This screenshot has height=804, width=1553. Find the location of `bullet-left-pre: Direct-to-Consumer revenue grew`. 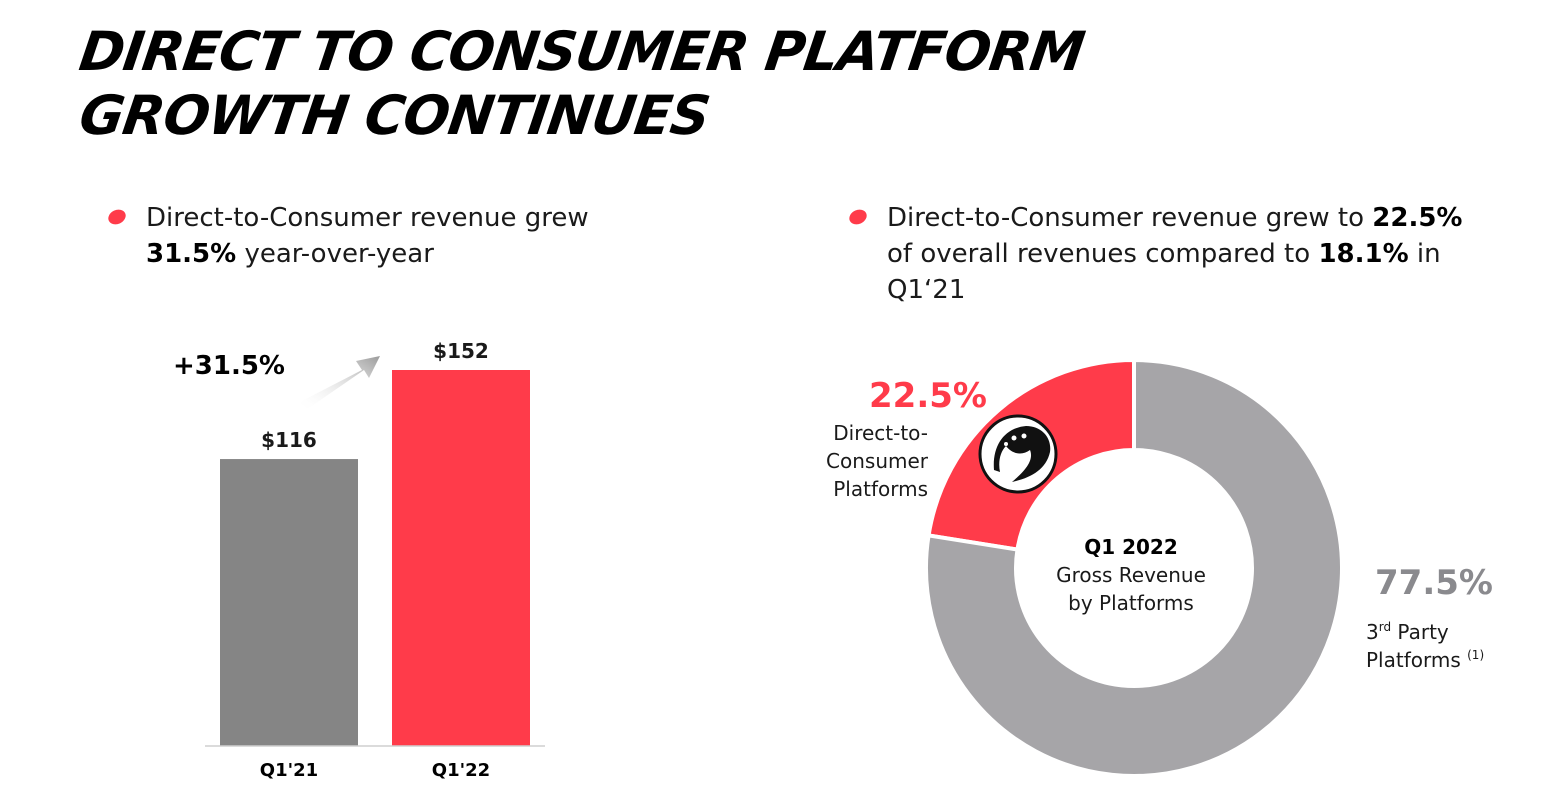

bullet-left-pre: Direct-to-Consumer revenue grew is located at coordinates (367, 218).